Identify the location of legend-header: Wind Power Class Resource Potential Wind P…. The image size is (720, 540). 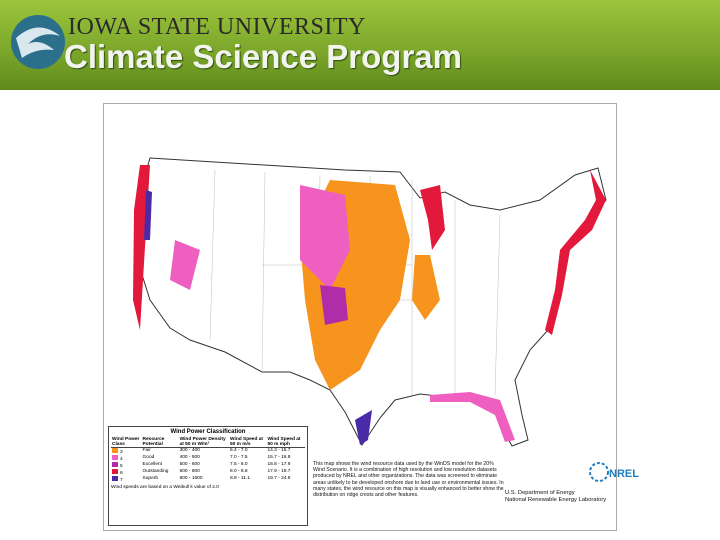
(208, 442).